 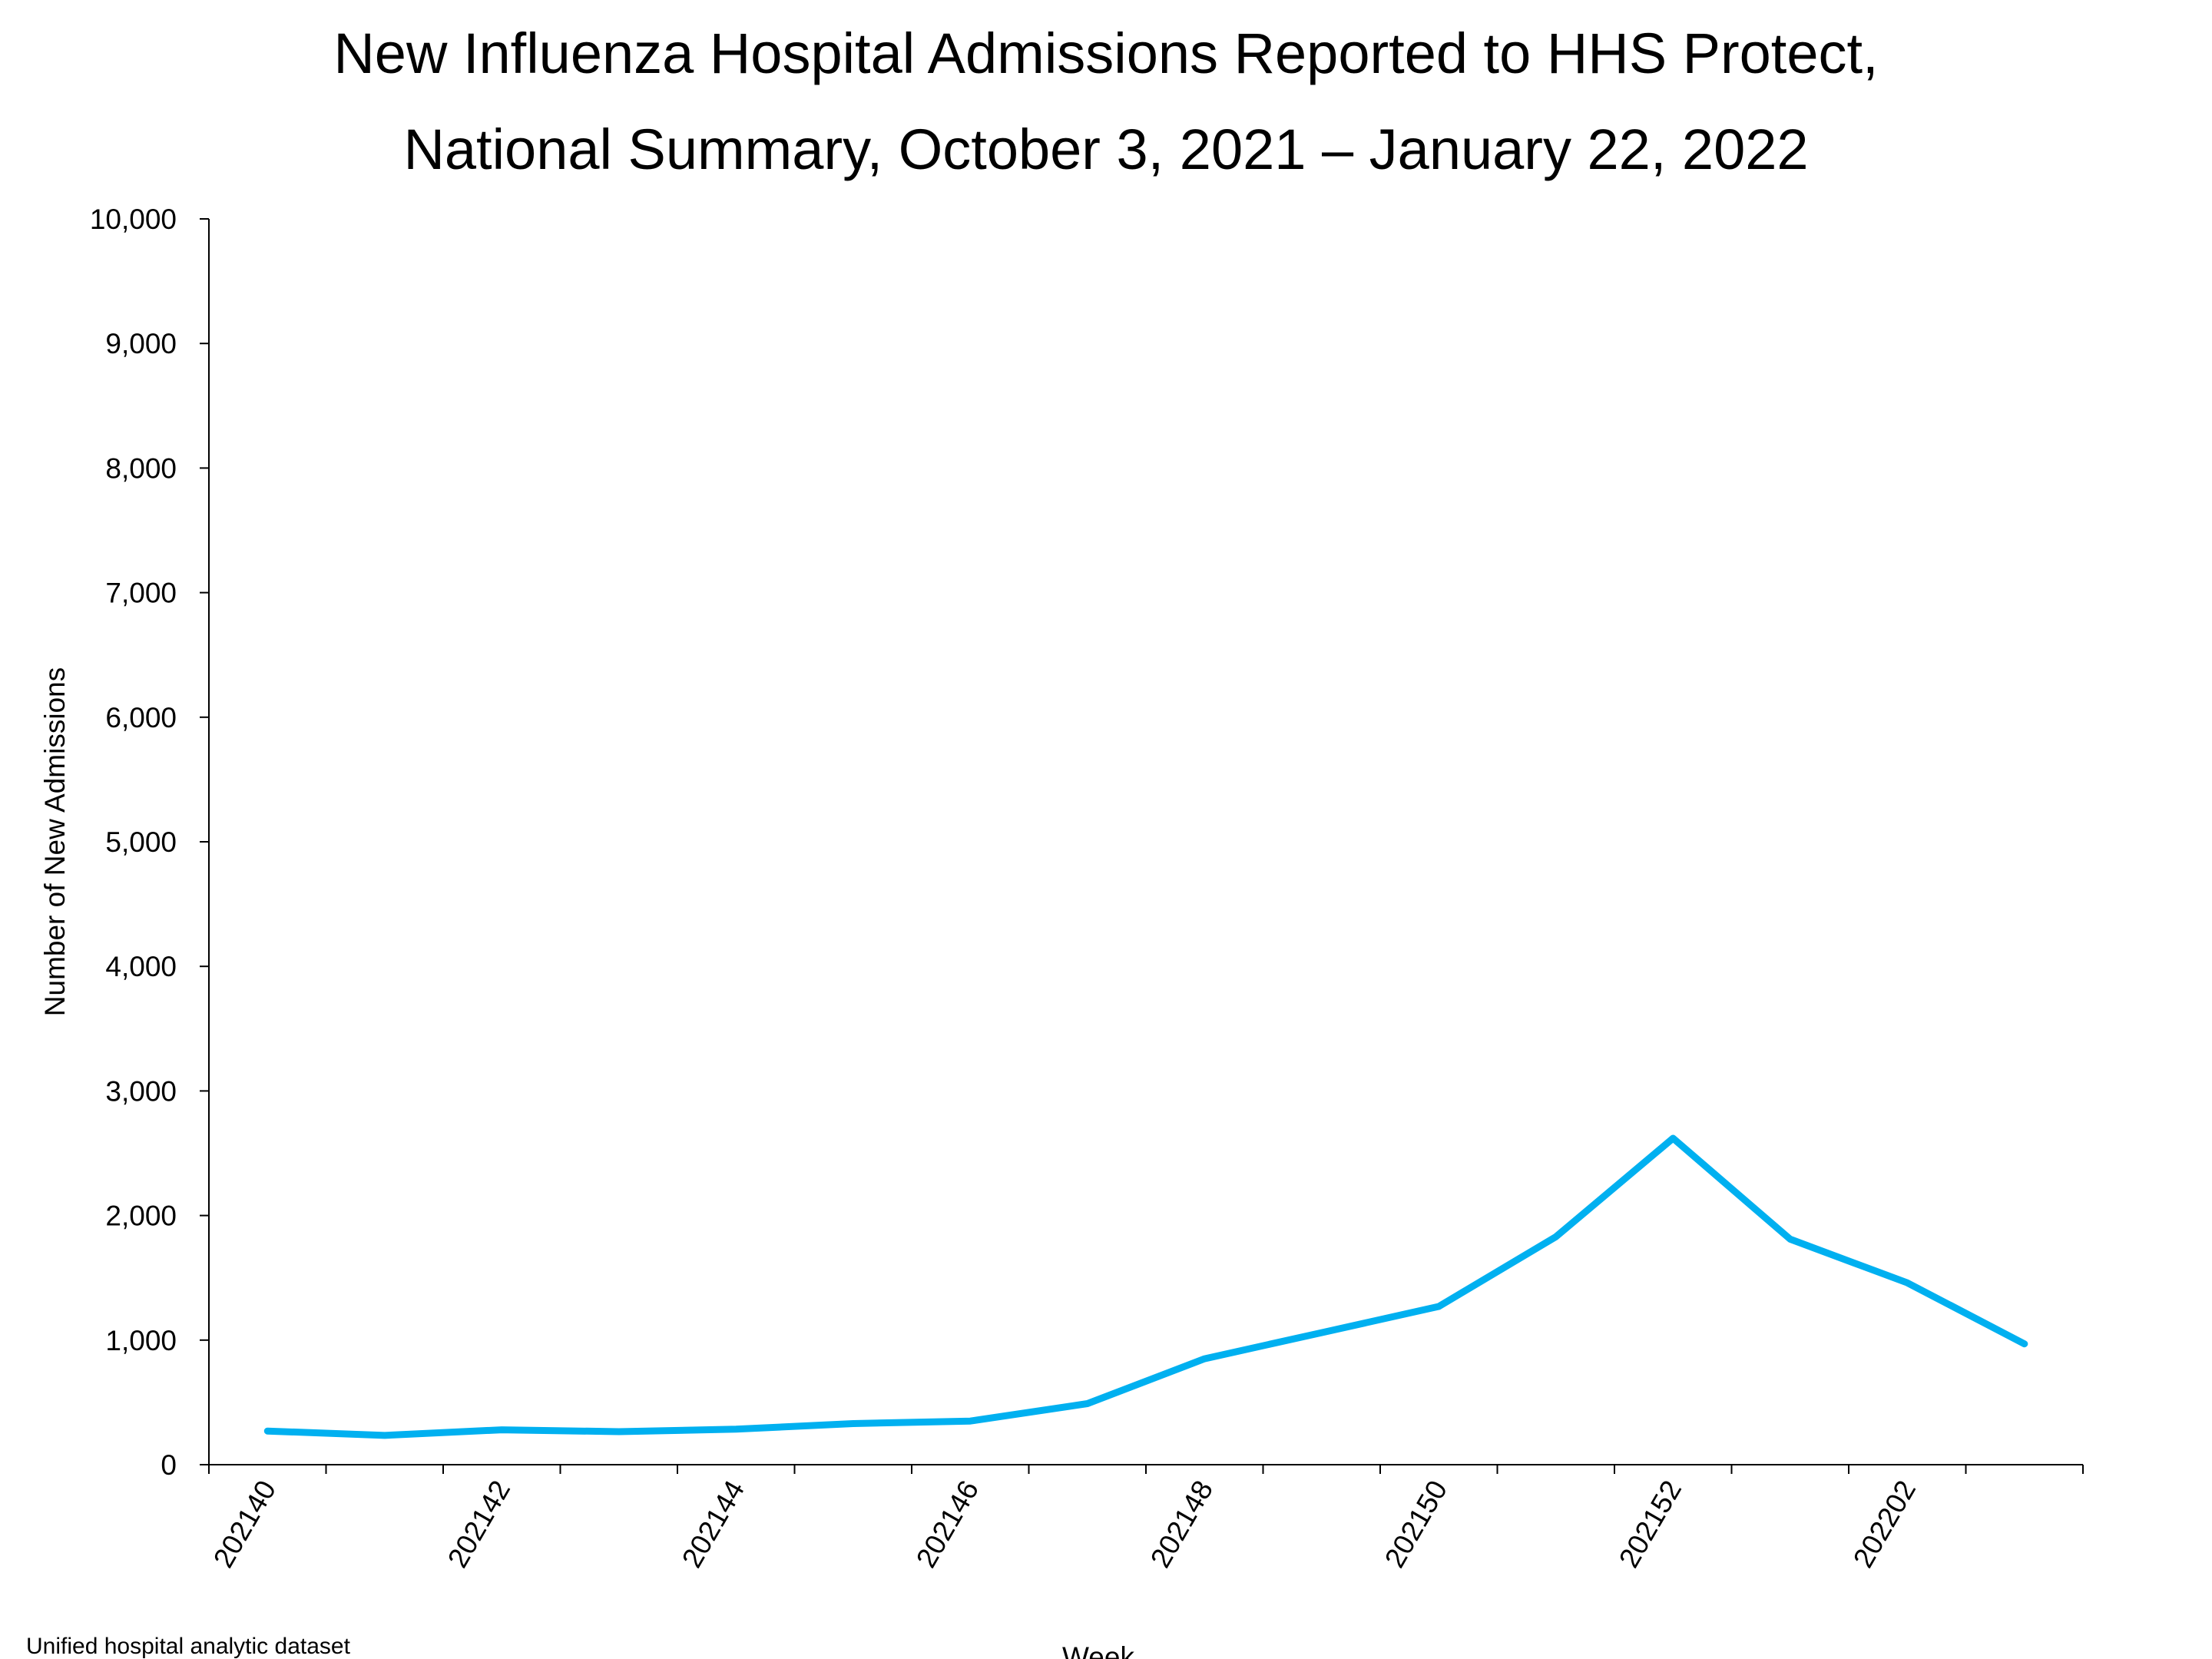 I want to click on x-tick-label: 202144, so click(x=713, y=1524).